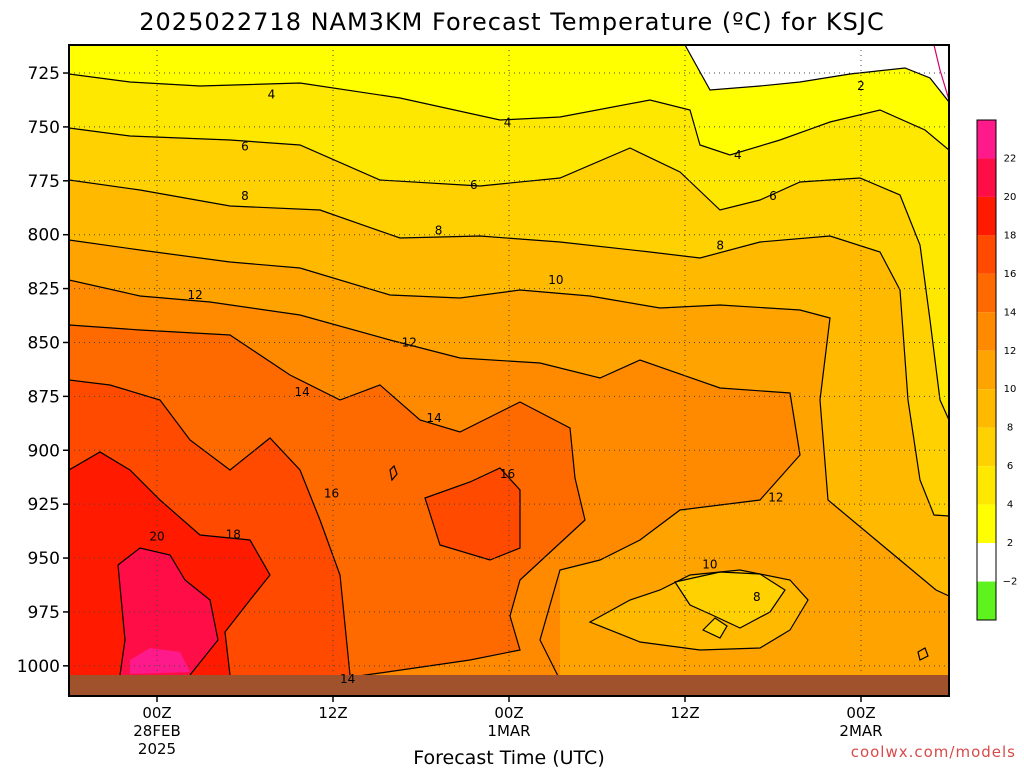  What do you see at coordinates (157, 749) in the screenshot?
I see `x-tick-label: 2025` at bounding box center [157, 749].